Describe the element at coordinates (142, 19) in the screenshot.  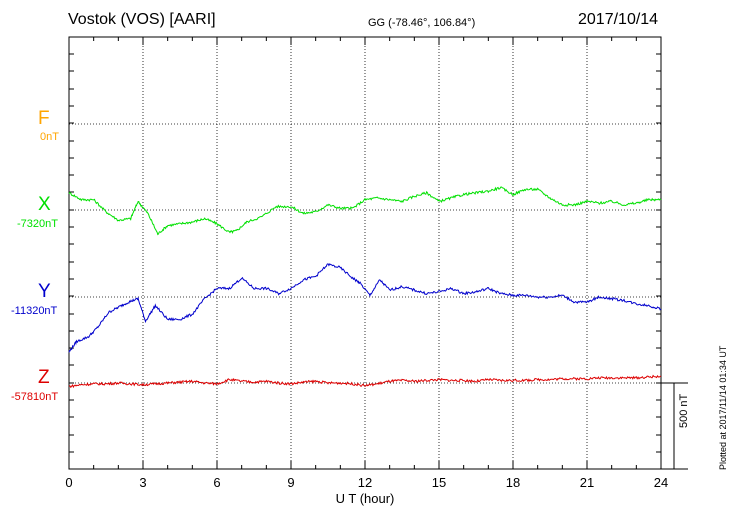
I see `station-title: Vostok (VOS) [AARI]` at that location.